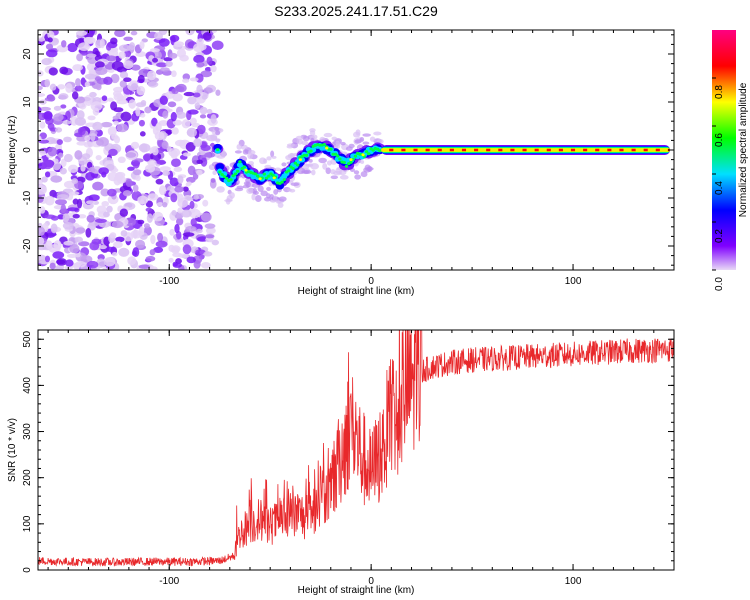  I want to click on zero-line-band, so click(525, 150).